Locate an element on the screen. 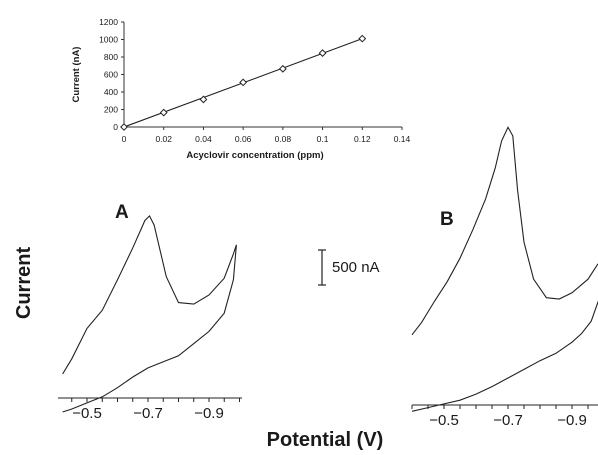  inset-y-tick-label: 600 is located at coordinates (111, 75).